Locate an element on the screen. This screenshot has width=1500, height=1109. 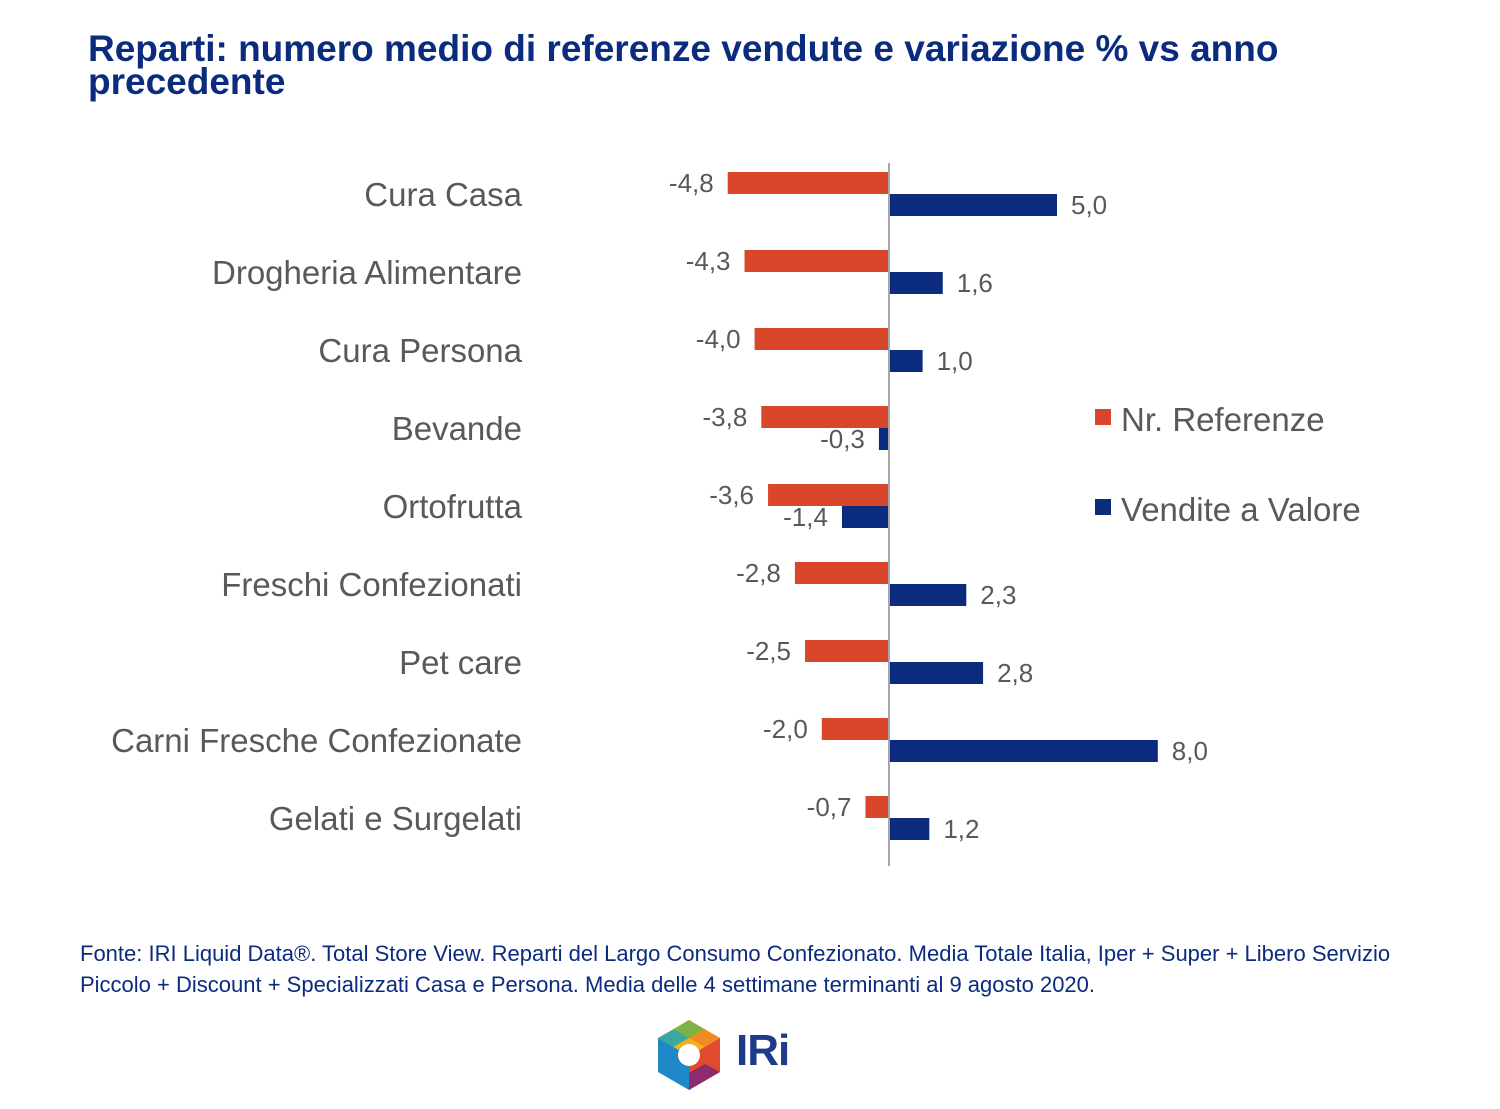
legend-label: Vendite a Valore is located at coordinates (1241, 509).